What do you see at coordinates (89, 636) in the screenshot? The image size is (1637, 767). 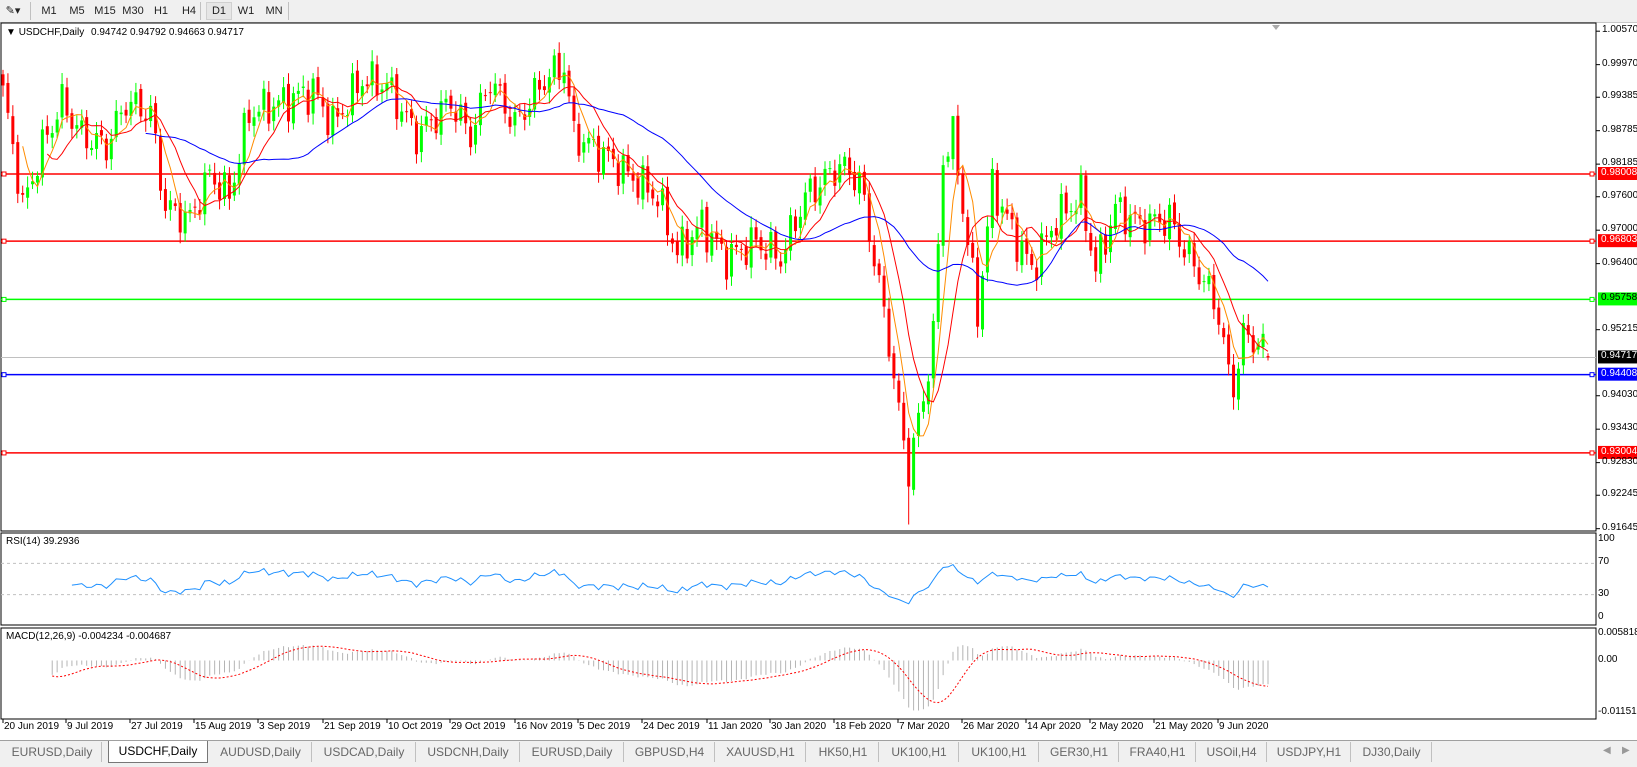 I see `macd-label: MACD(12,26,9) -0.004234 -0.004687` at bounding box center [89, 636].